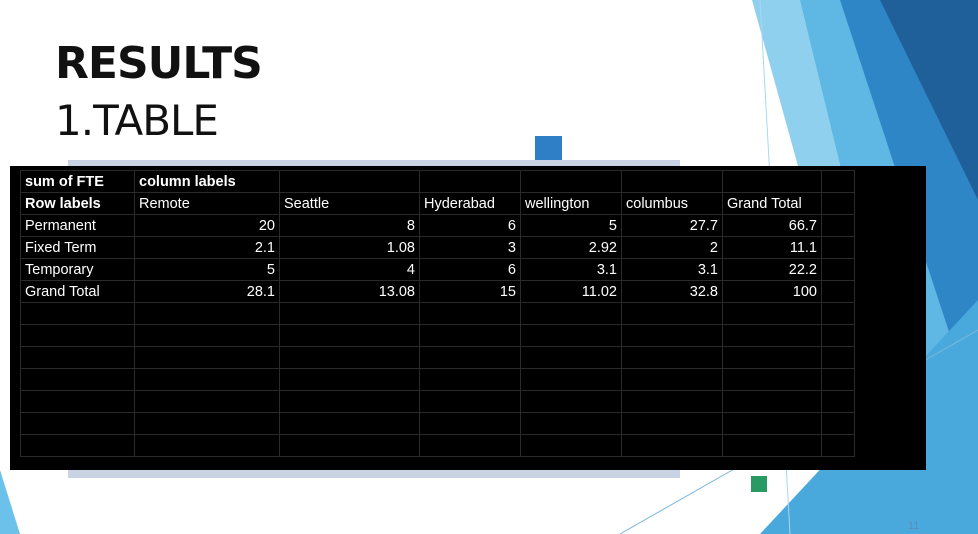 The height and width of the screenshot is (534, 978). Describe the element at coordinates (571, 291) in the screenshot. I see `table-cell: 11.02` at that location.